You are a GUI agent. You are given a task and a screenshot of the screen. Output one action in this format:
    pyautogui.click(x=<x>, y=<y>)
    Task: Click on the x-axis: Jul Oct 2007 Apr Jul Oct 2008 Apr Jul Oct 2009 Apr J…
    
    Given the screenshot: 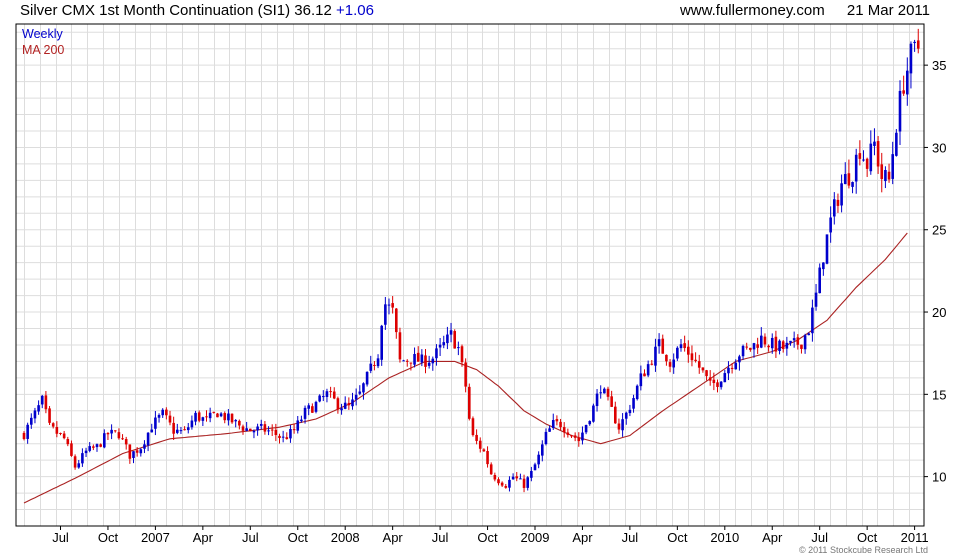 What is the action you would take?
    pyautogui.click(x=490, y=535)
    